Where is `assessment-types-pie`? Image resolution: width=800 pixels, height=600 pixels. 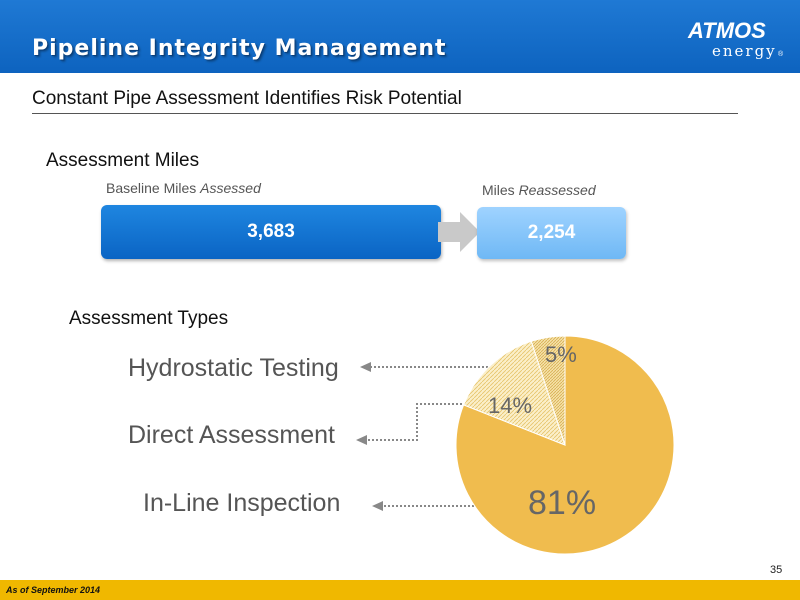
assessment-types-pie is located at coordinates (565, 445).